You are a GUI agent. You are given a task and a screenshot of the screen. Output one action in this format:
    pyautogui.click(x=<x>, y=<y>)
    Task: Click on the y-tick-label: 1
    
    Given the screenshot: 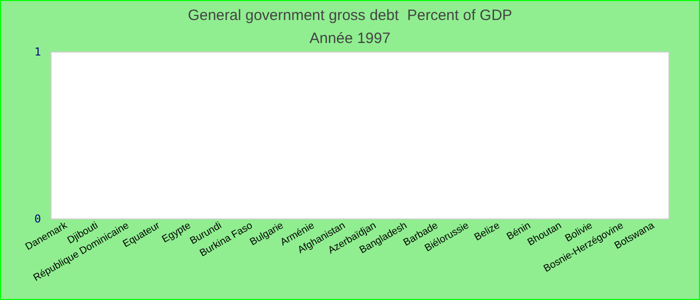 What is the action you would take?
    pyautogui.click(x=37, y=52)
    